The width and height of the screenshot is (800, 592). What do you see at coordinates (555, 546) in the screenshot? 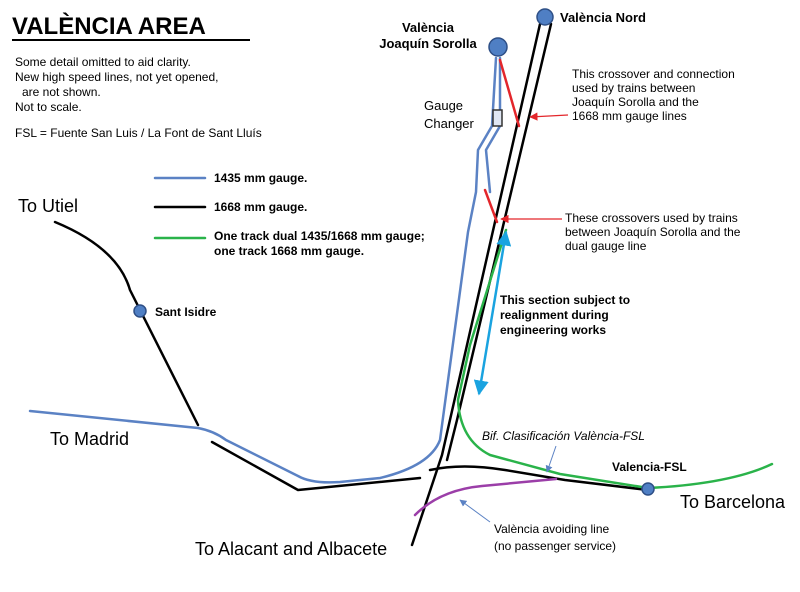
I see `annotation: (no passenger service)` at bounding box center [555, 546].